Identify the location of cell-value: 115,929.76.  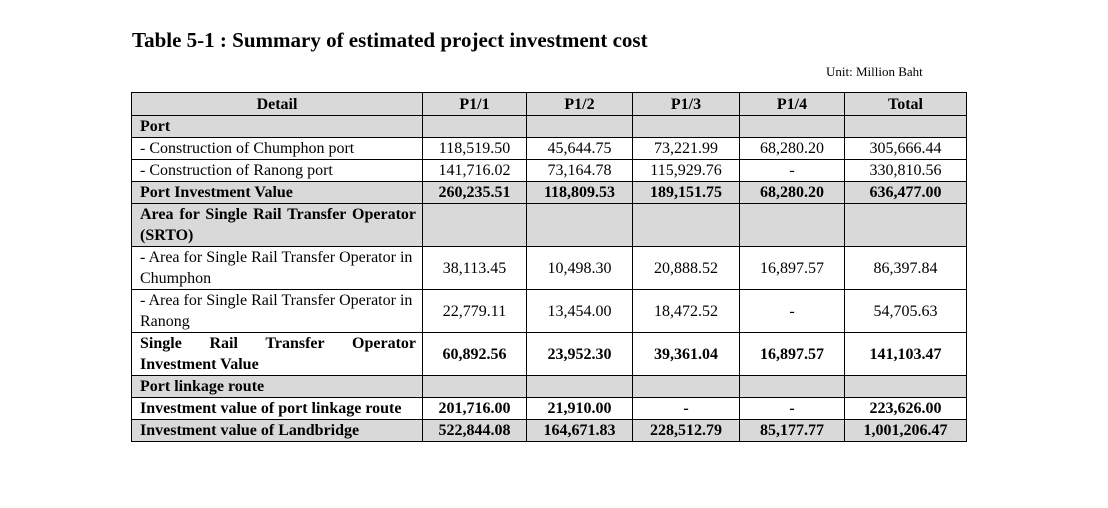
(686, 170).